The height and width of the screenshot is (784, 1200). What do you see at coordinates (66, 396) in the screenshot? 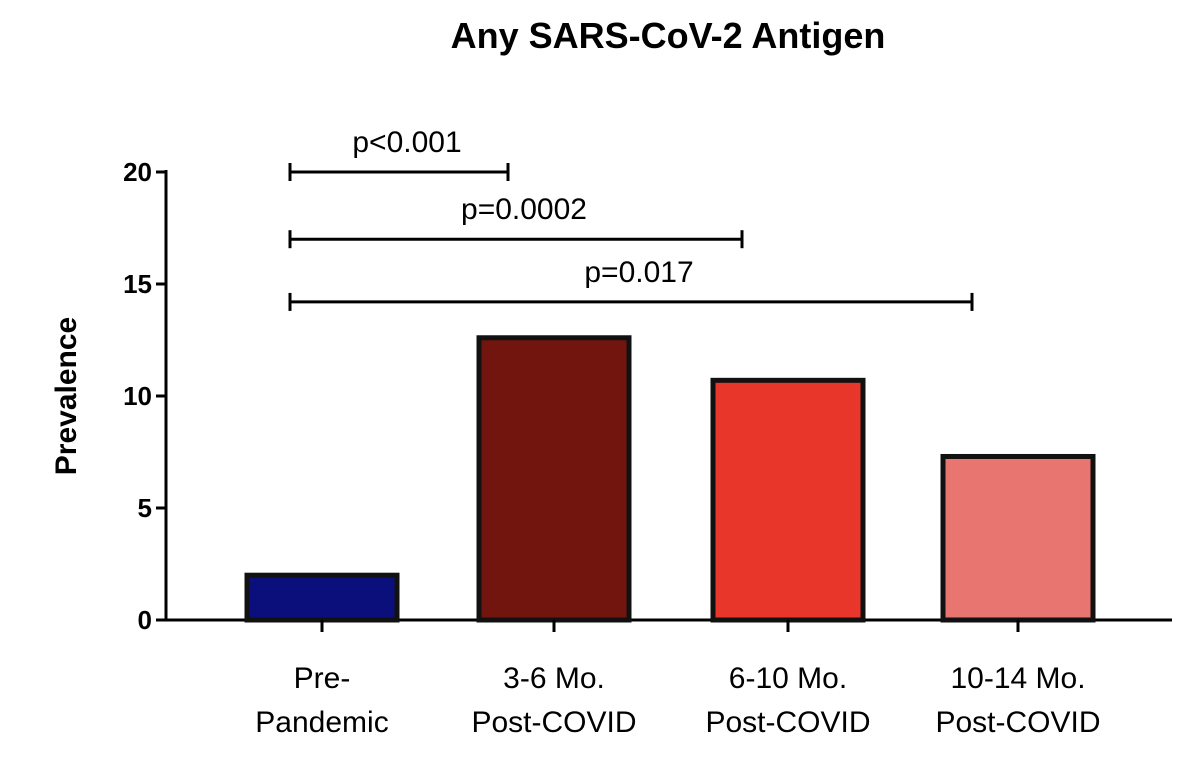
I see `y-axis-label: Prevalence` at bounding box center [66, 396].